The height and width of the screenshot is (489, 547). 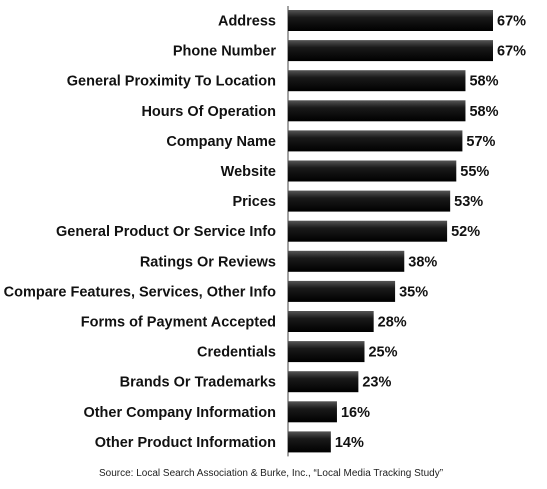 What do you see at coordinates (511, 22) in the screenshot?
I see `value-label-address: 67%` at bounding box center [511, 22].